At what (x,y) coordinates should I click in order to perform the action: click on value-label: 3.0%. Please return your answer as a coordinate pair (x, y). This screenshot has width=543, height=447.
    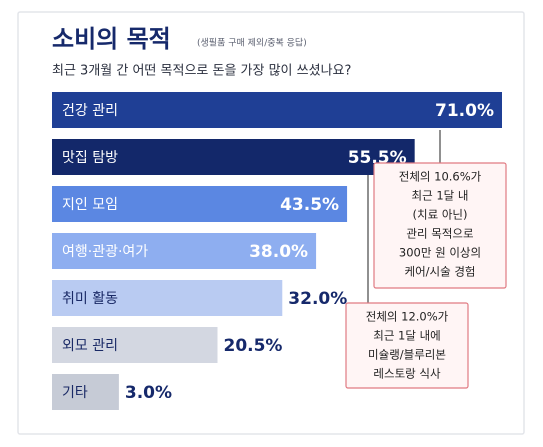
    Looking at the image, I should click on (148, 393).